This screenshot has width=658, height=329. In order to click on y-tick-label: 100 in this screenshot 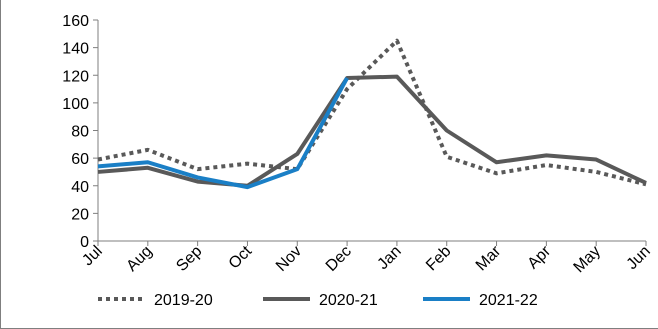, I will do `click(75, 104)`.